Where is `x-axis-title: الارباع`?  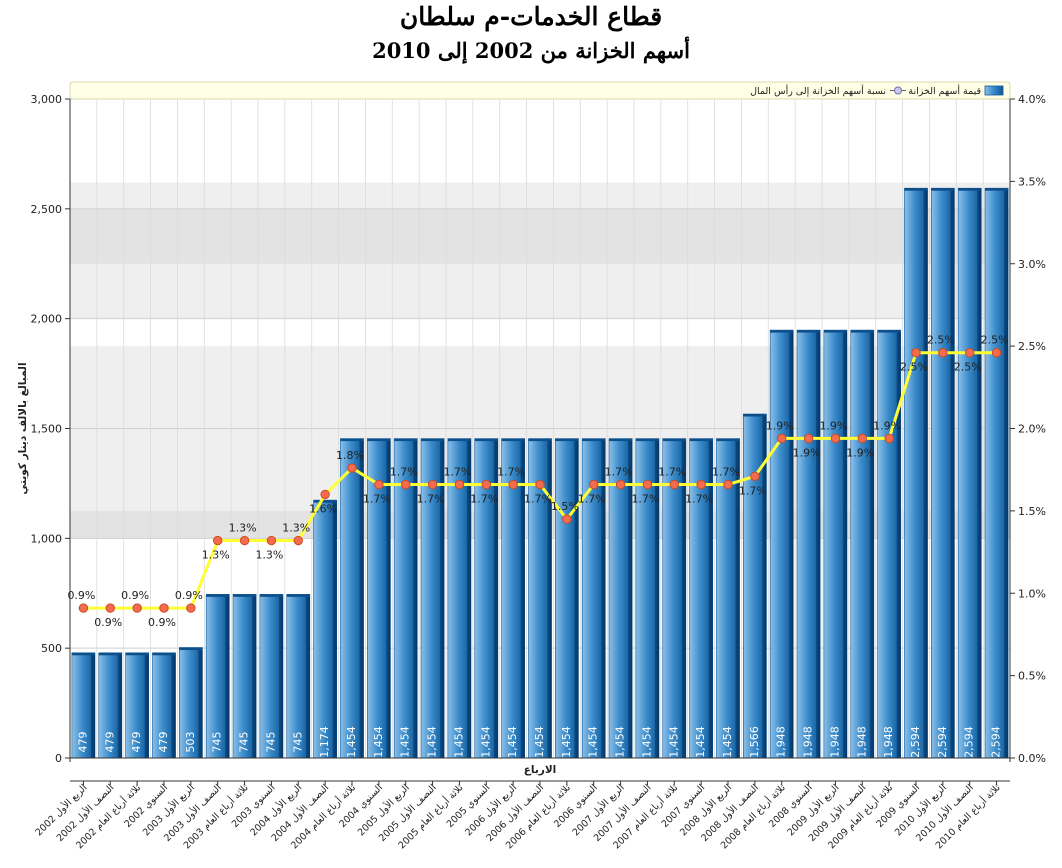 x-axis-title: الارباع is located at coordinates (540, 770).